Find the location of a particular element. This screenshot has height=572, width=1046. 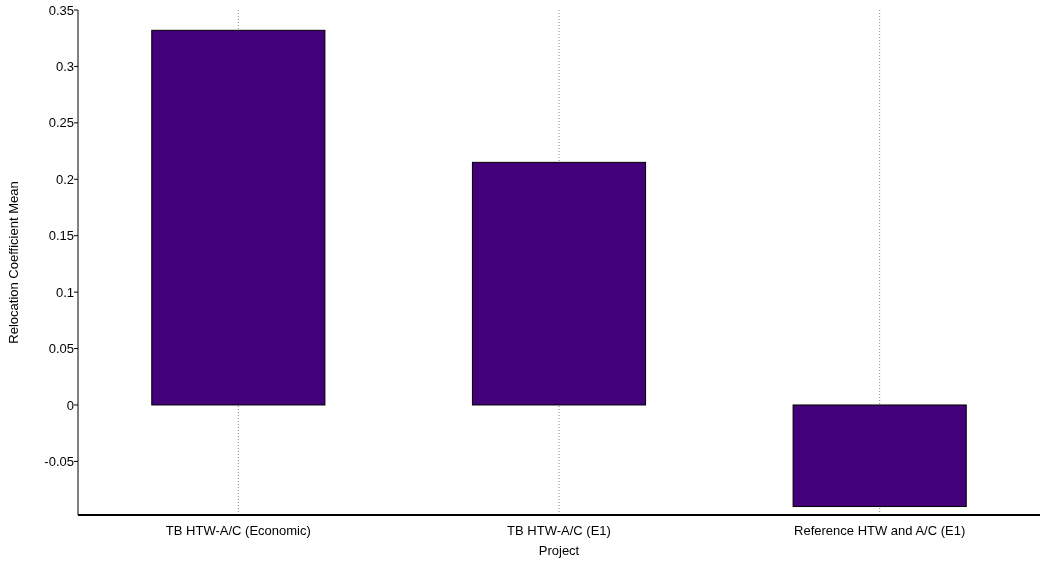

y-tick-label: 0 is located at coordinates (70, 405).